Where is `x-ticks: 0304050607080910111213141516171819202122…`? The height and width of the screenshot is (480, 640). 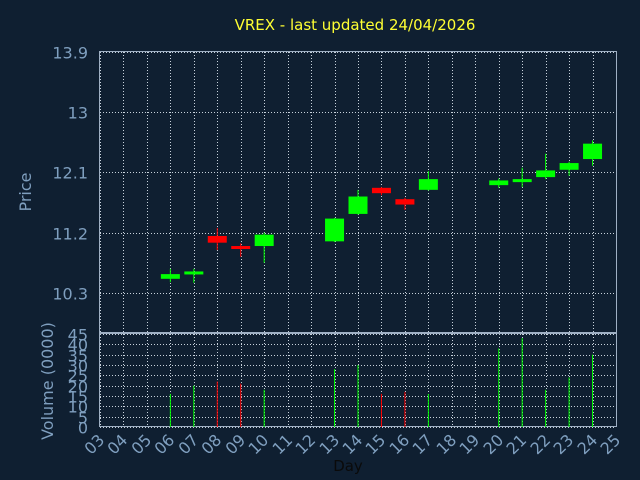
x-ticks: 0304050607080910111213141516171819202122… is located at coordinates (352, 444).